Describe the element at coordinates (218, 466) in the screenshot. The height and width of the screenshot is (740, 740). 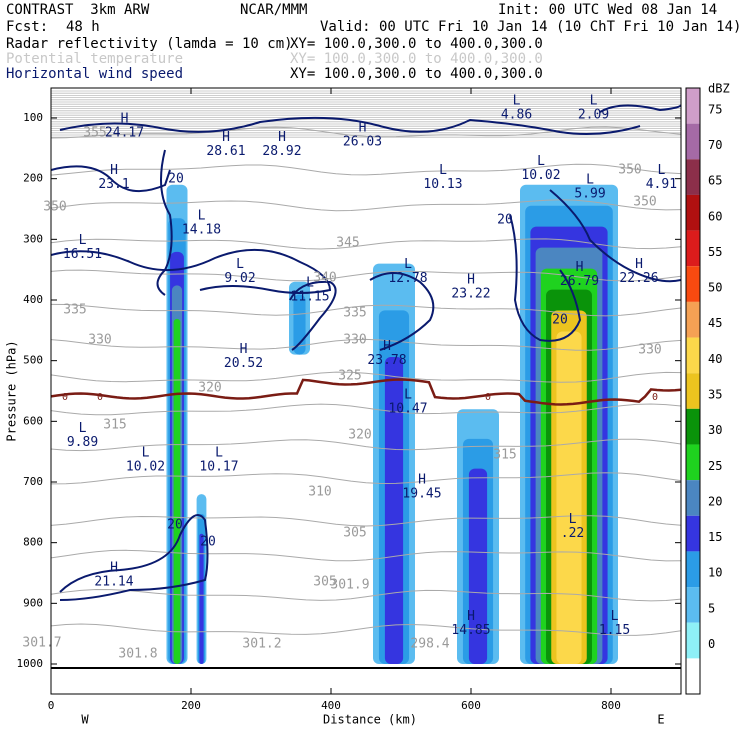
I see `extrema-value: 10.17` at that location.